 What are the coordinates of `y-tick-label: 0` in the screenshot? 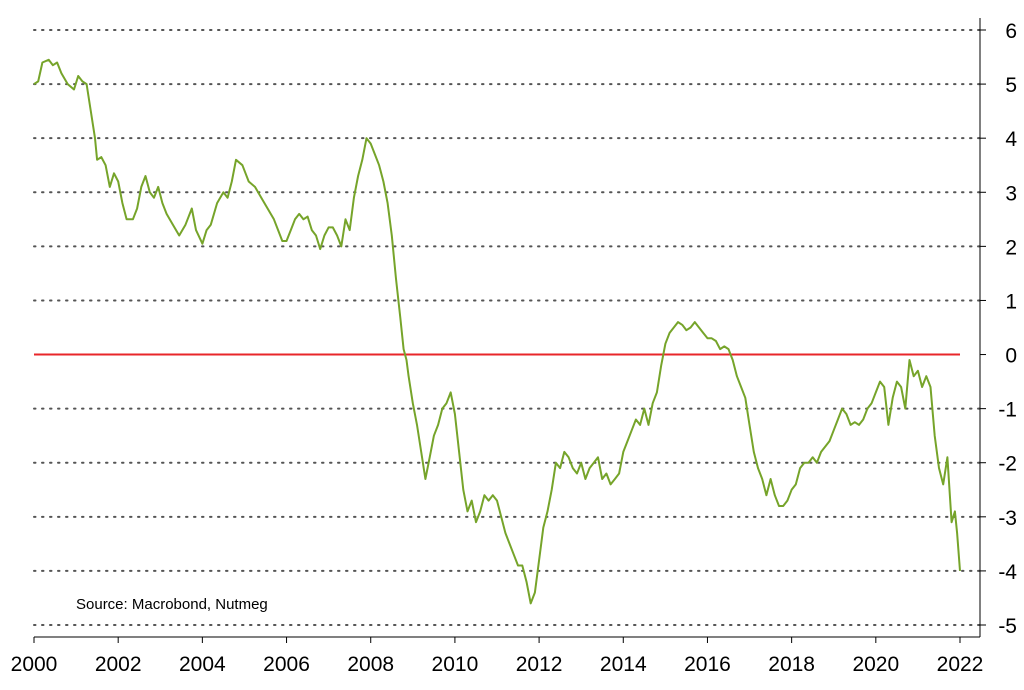 It's located at (1011, 356).